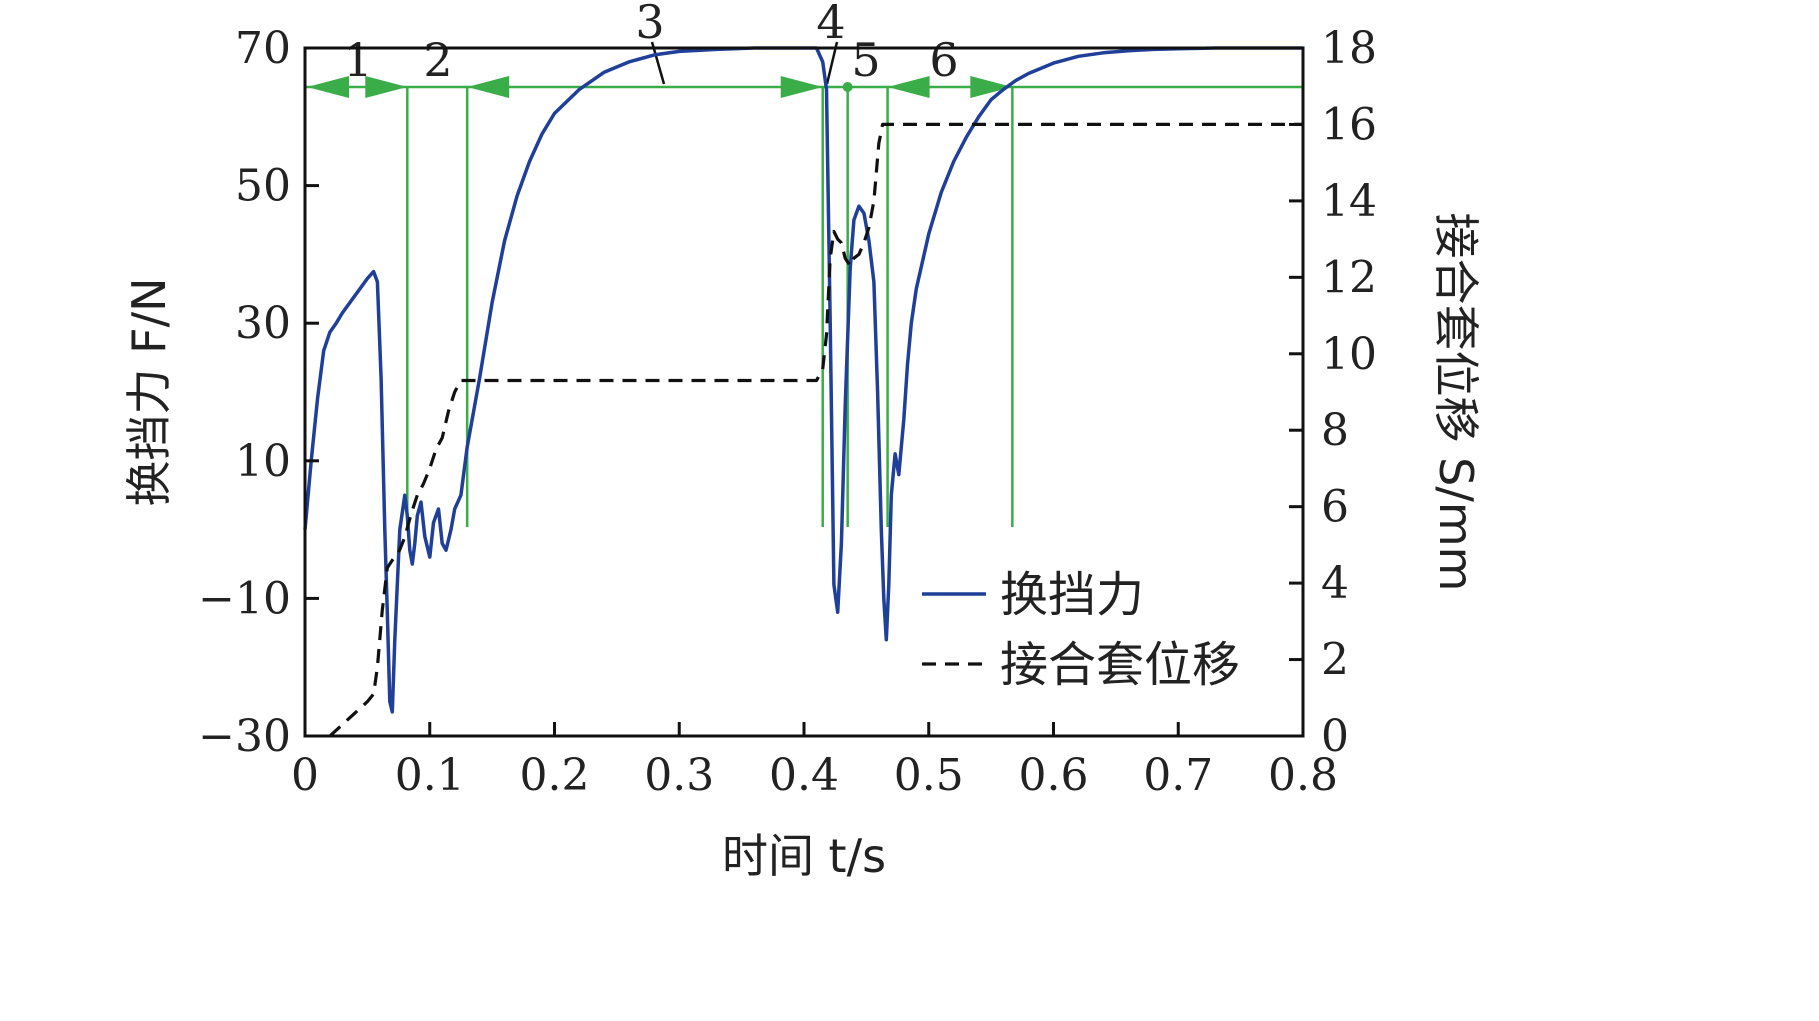 The width and height of the screenshot is (1819, 1021). I want to click on phase-label: 2, so click(437, 60).